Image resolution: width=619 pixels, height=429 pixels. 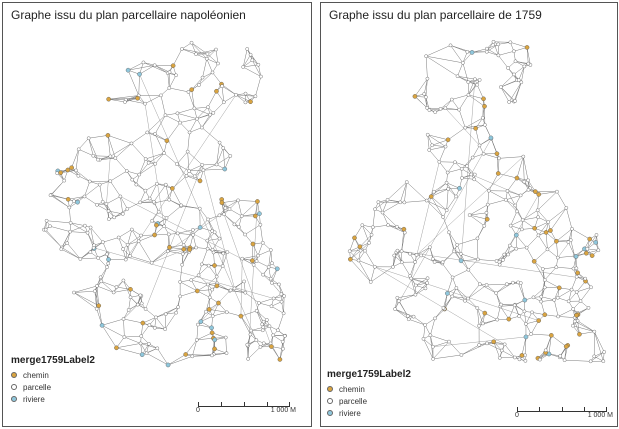 What do you see at coordinates (435, 15) in the screenshot?
I see `map-title: Graphe issu du plan parcellaire de 1759` at bounding box center [435, 15].